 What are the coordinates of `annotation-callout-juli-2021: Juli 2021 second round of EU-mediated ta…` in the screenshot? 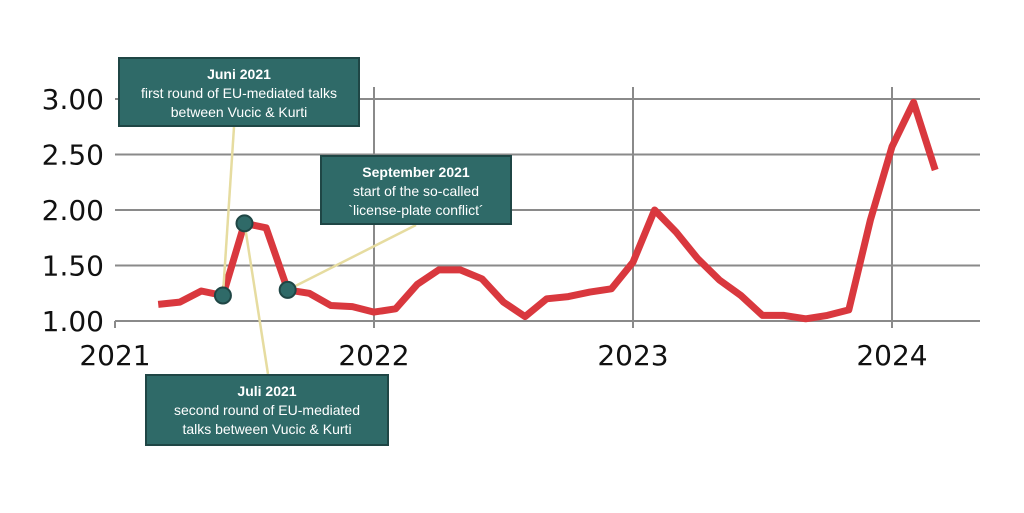 It's located at (267, 410).